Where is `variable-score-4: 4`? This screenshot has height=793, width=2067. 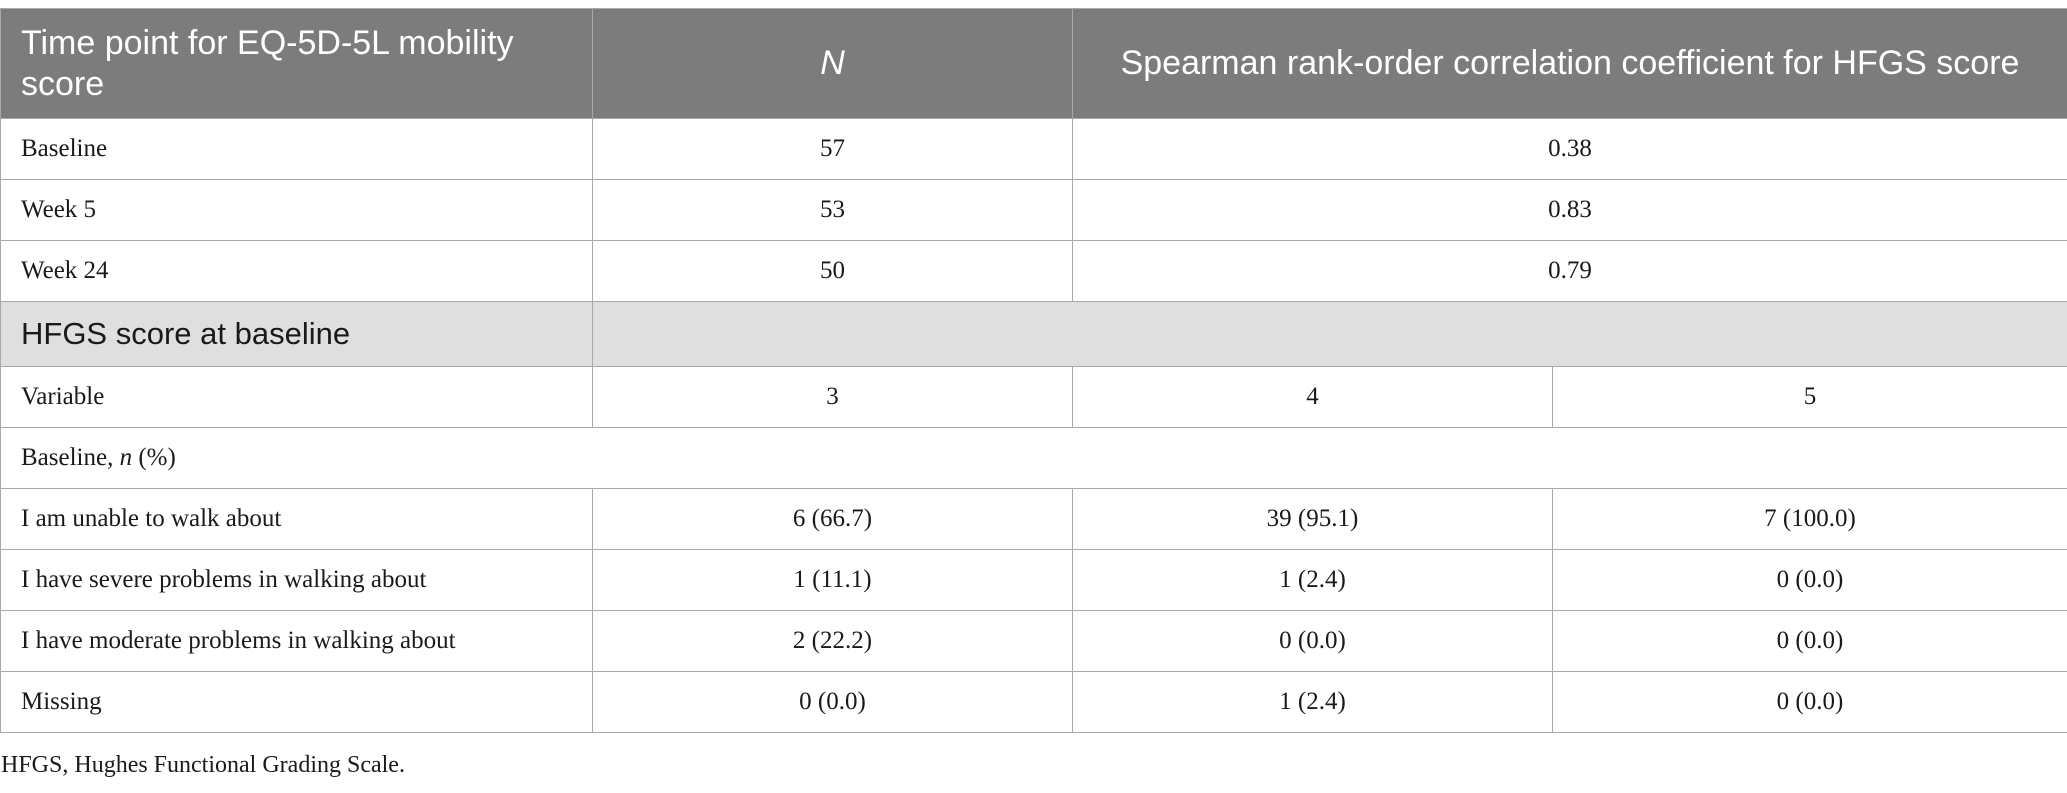
variable-score-4: 4 is located at coordinates (1312, 397).